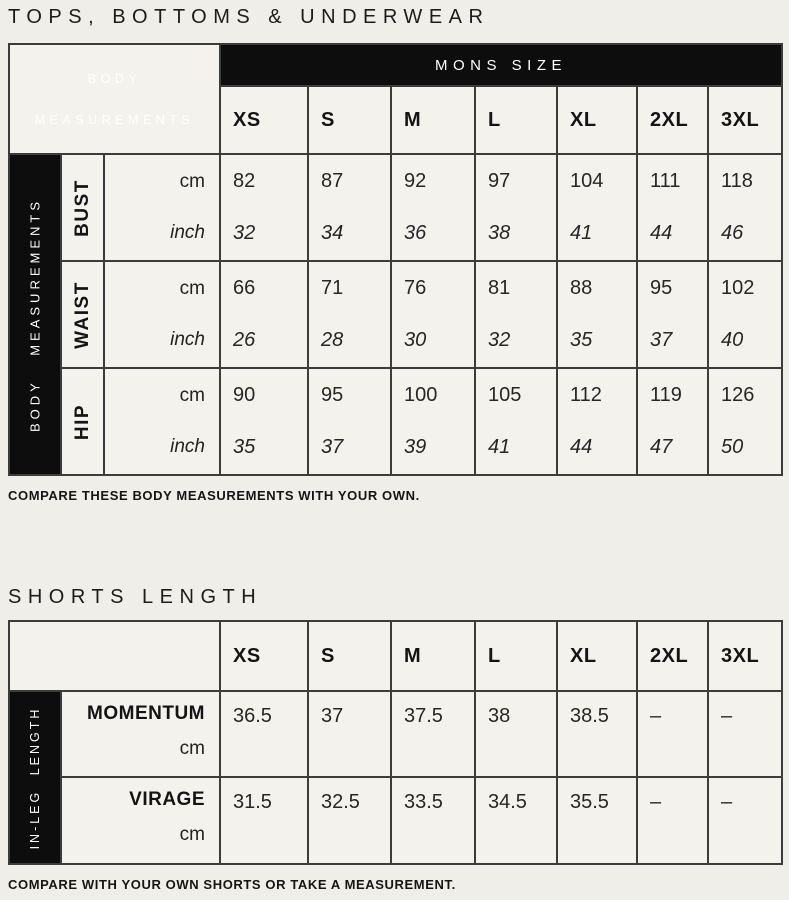 The height and width of the screenshot is (900, 789). Describe the element at coordinates (82, 421) in the screenshot. I see `hip-label-cell: HIP` at that location.